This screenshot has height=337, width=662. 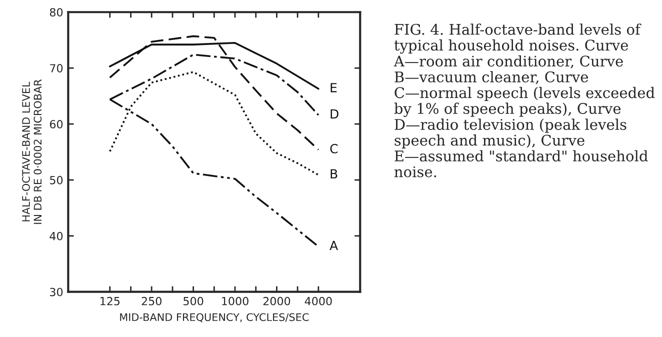 What do you see at coordinates (110, 301) in the screenshot?
I see `x-tick-label: 125` at bounding box center [110, 301].